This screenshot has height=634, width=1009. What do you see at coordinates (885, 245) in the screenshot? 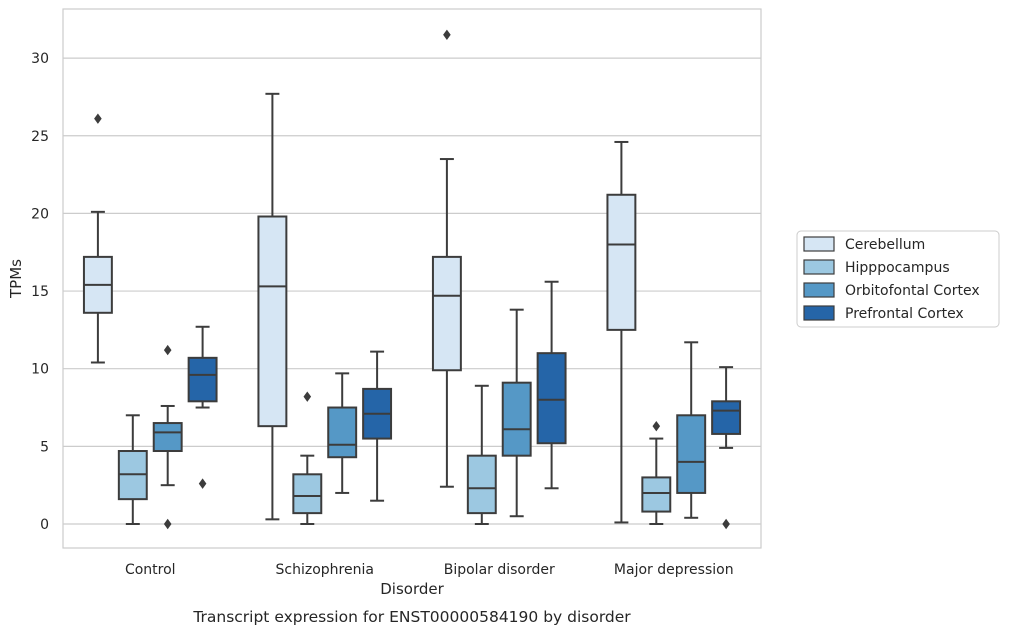
I see `legend-label-cerebellum: Cerebellum` at bounding box center [885, 245].